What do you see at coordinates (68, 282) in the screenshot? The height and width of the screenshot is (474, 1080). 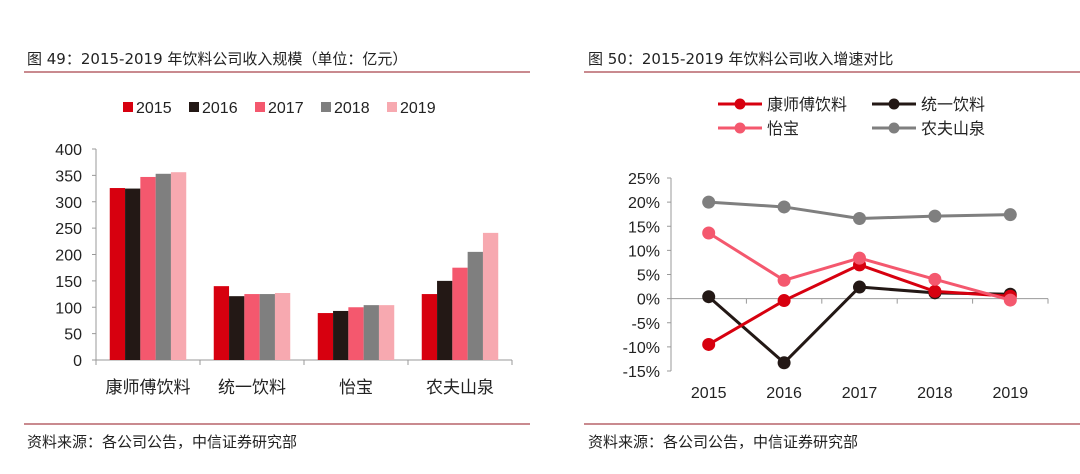 I see `y-tick-label: 150` at bounding box center [68, 282].